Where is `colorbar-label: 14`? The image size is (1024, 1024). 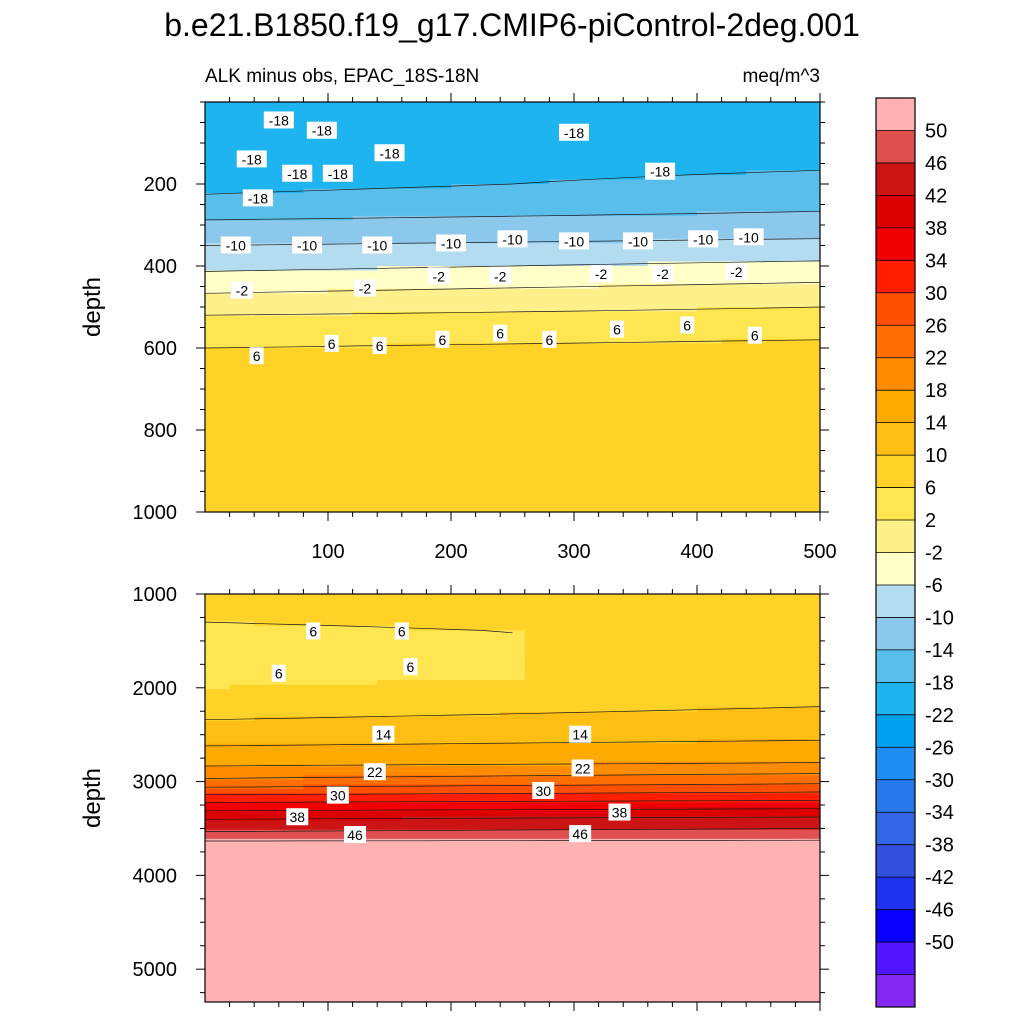
colorbar-label: 14 is located at coordinates (936, 424).